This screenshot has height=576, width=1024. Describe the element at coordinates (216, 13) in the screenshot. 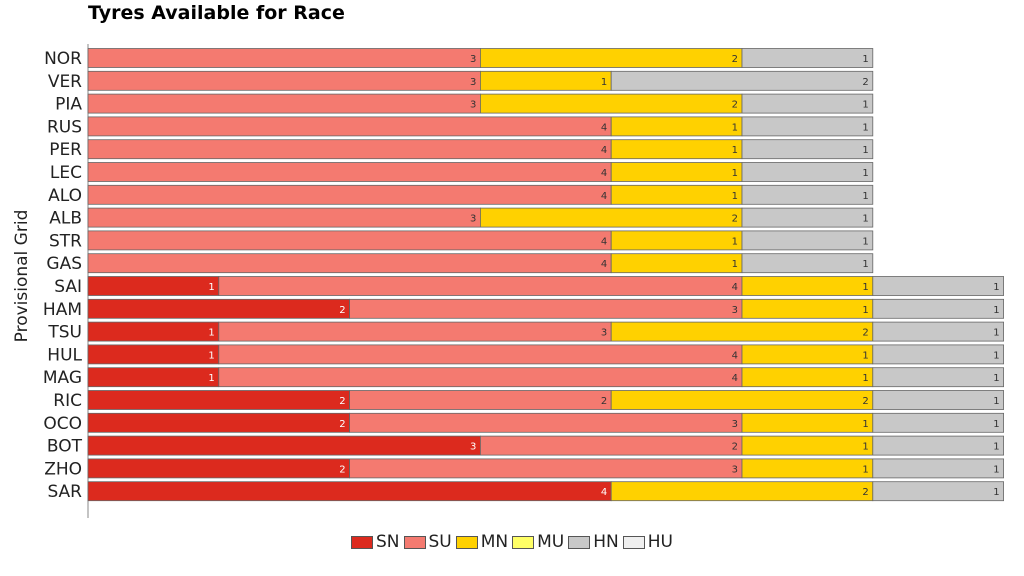

I see `chart-title: Tyres Available for Race` at that location.